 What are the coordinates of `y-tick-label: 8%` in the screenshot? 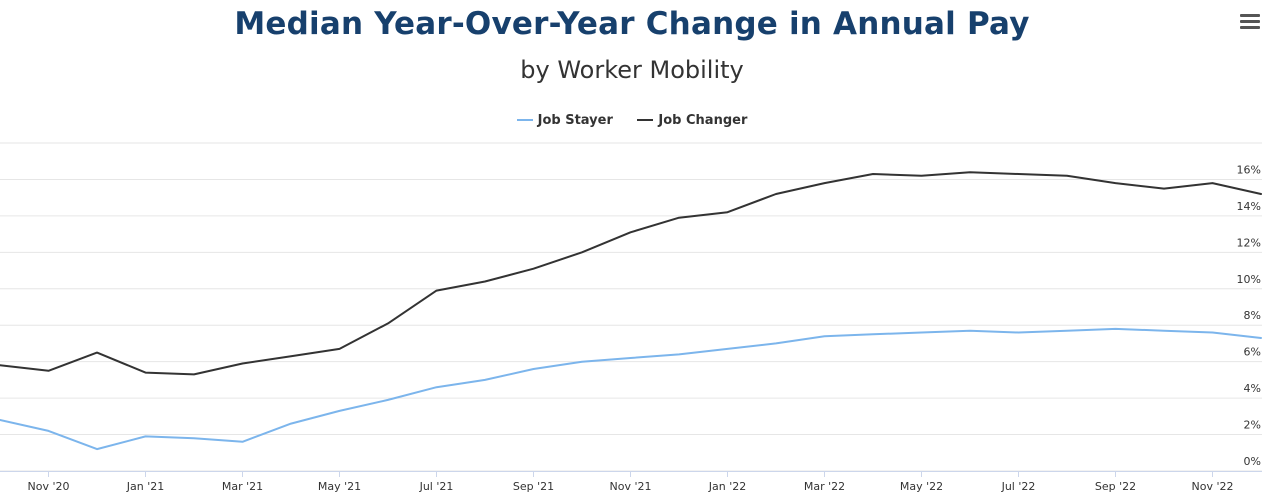 It's located at (1252, 315).